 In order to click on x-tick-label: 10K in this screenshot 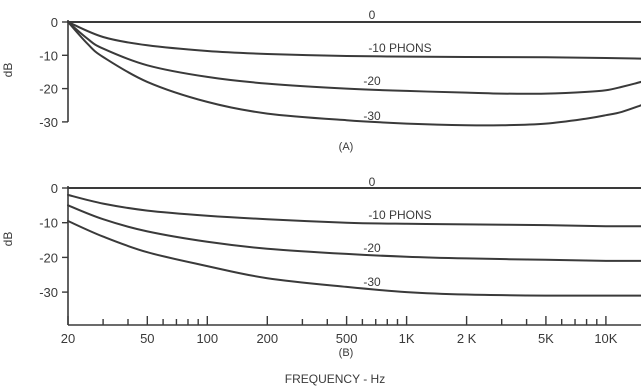, I will do `click(605, 338)`.